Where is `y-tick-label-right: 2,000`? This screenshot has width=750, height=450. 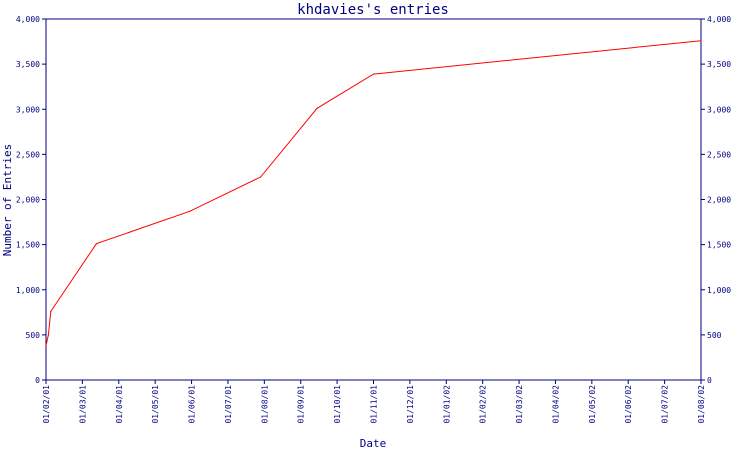
y-tick-label-right: 2,000 is located at coordinates (719, 200).